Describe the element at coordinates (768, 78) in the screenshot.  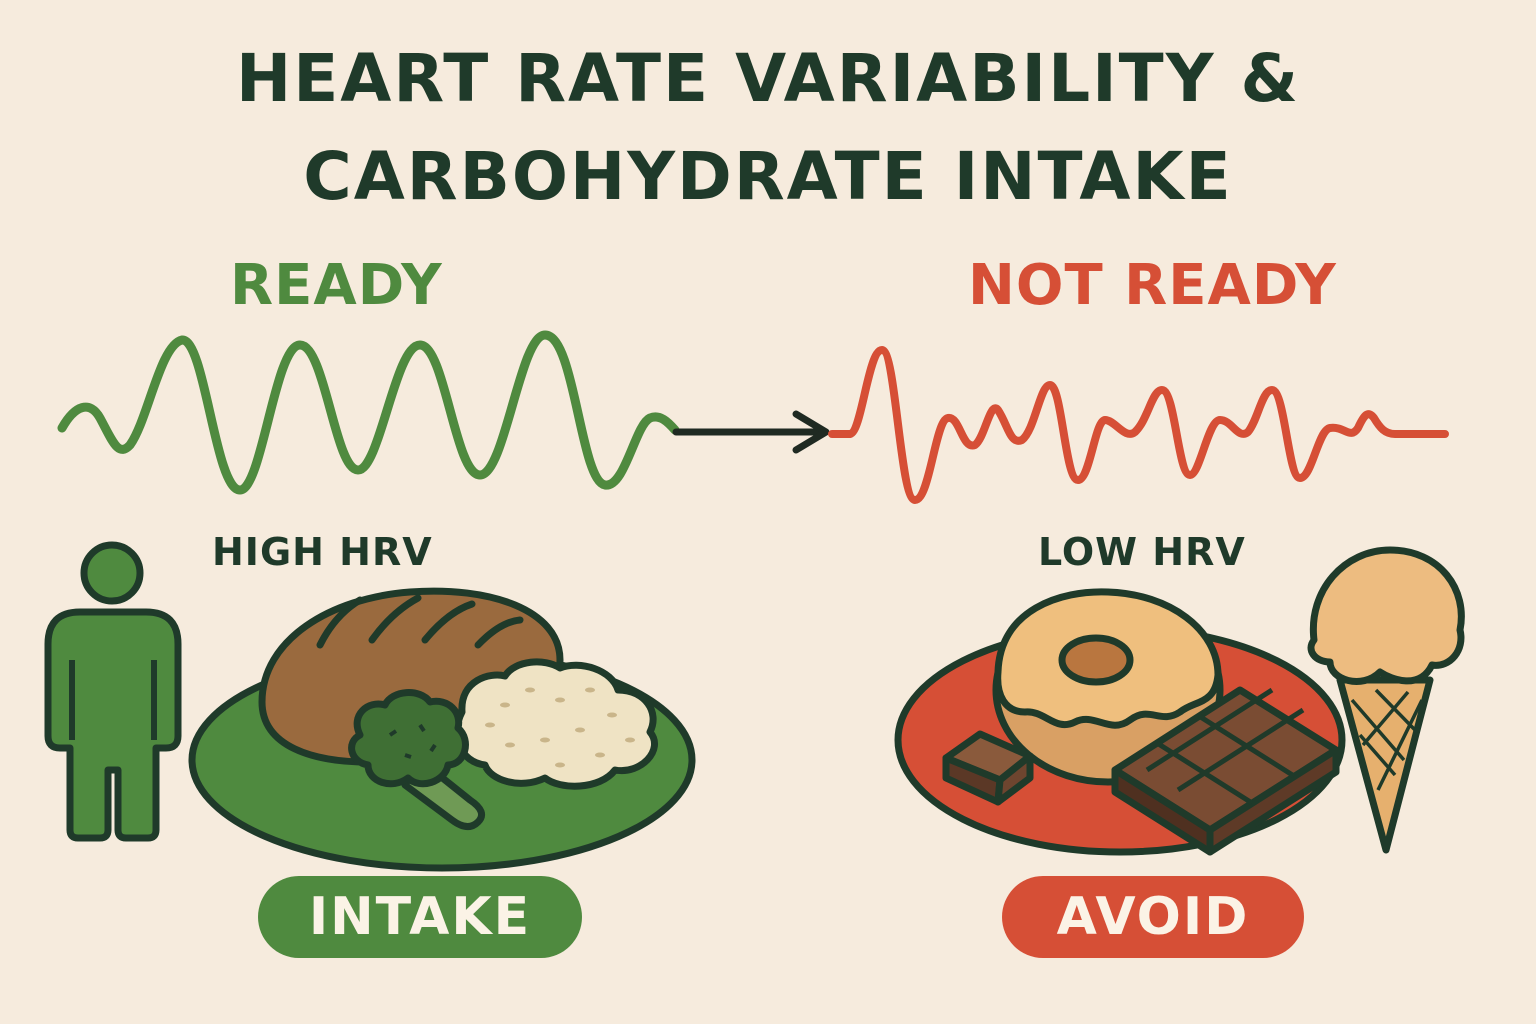
I see `title-line-1: HEART RATE VARIABILITY &` at that location.